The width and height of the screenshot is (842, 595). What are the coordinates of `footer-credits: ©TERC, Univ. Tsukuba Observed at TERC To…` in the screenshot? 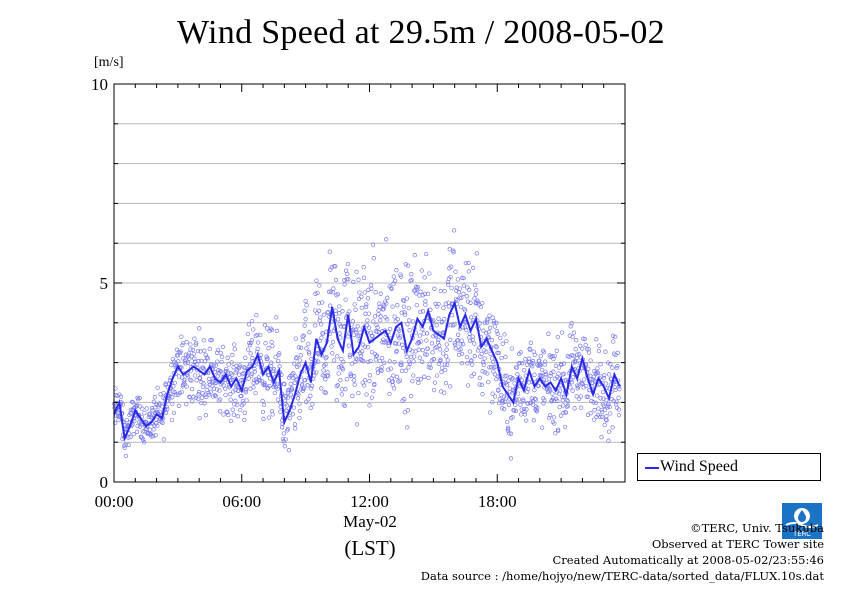 It's located at (622, 552).